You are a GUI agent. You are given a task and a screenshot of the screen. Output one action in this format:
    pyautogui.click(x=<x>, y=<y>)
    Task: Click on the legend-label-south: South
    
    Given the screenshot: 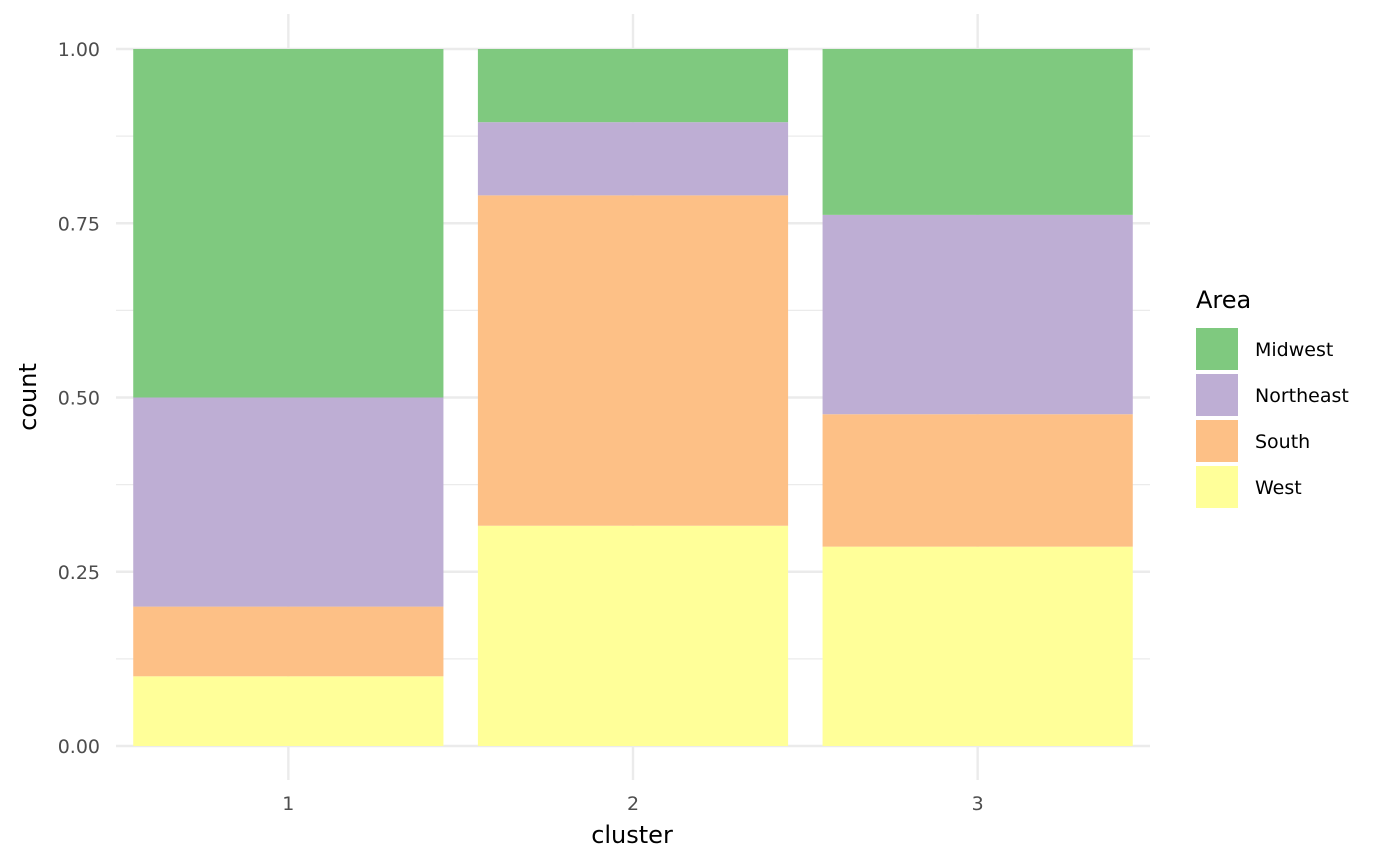 What is the action you would take?
    pyautogui.click(x=1282, y=442)
    